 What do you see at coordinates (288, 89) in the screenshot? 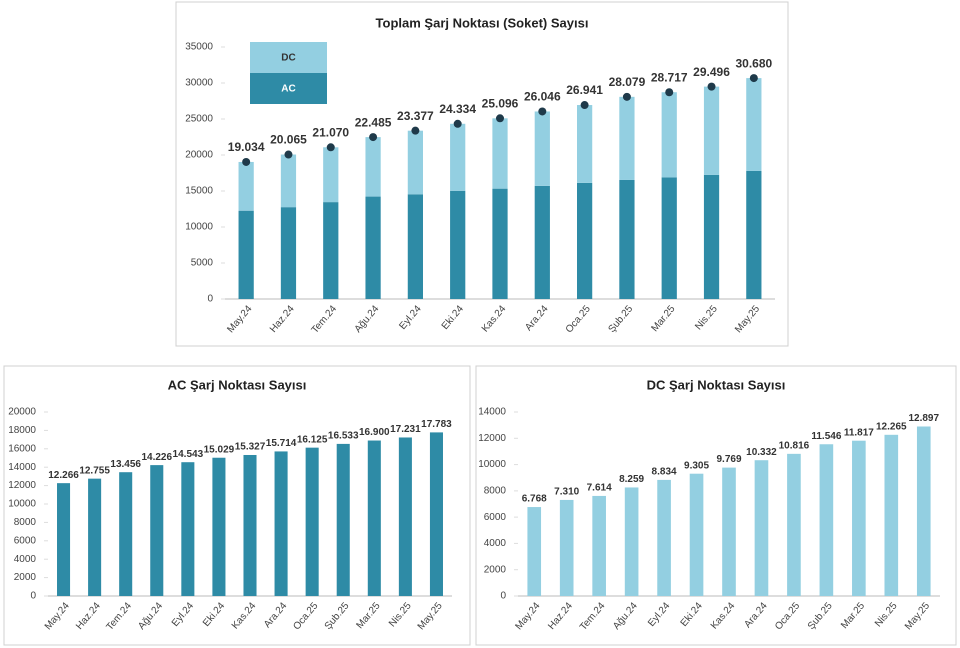
I see `legend-label: AC` at bounding box center [288, 89].